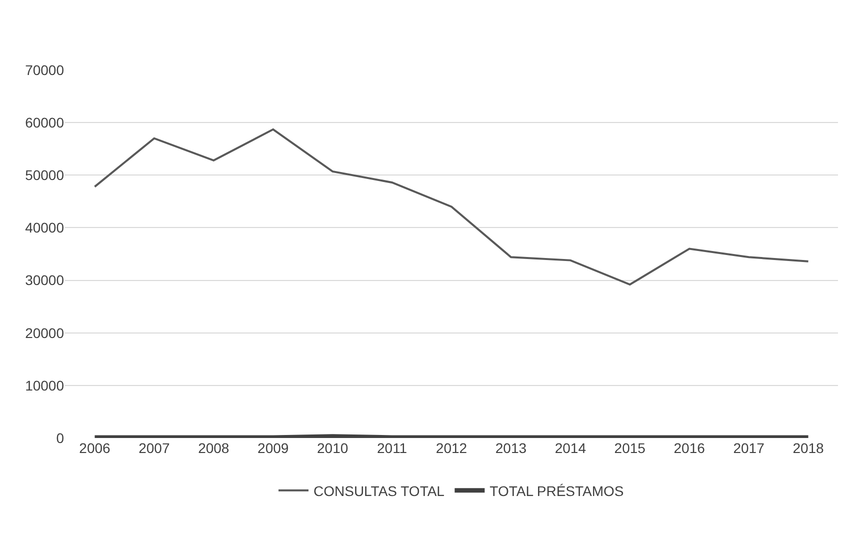 The image size is (863, 558). I want to click on y-tick-label: 70000, so click(44, 70).